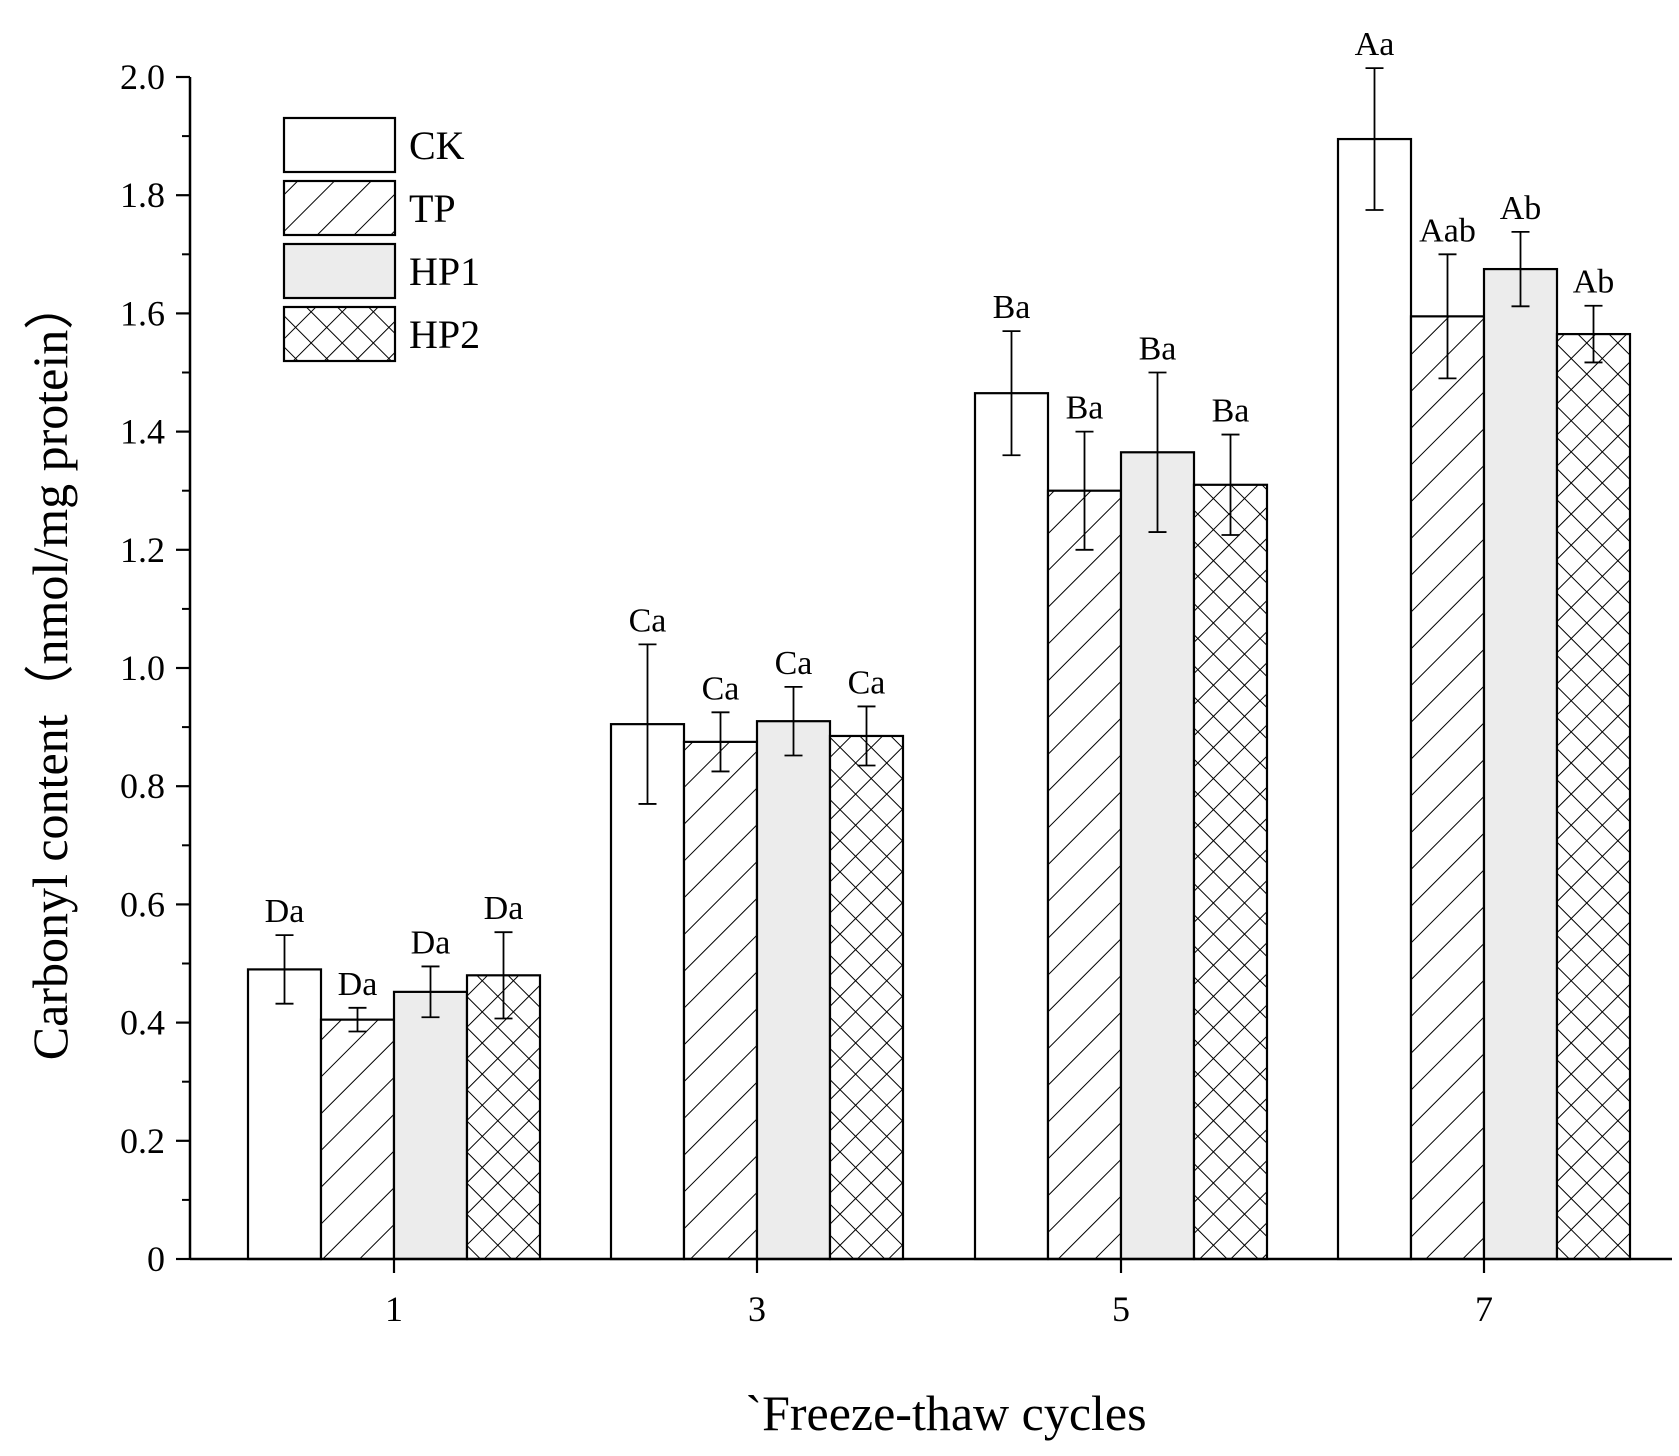  Describe the element at coordinates (142, 432) in the screenshot. I see `y-tick-label-1-4: 1.4` at that location.